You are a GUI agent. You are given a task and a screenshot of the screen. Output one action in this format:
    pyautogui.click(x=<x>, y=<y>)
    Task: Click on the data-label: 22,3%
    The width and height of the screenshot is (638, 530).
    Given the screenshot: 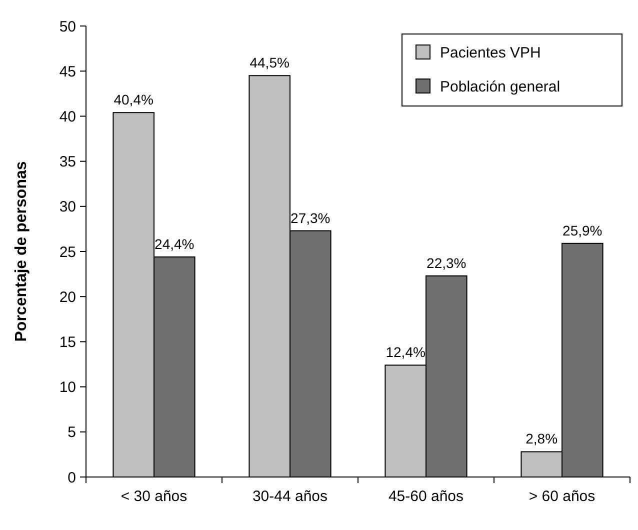 What is the action you would take?
    pyautogui.click(x=446, y=262)
    